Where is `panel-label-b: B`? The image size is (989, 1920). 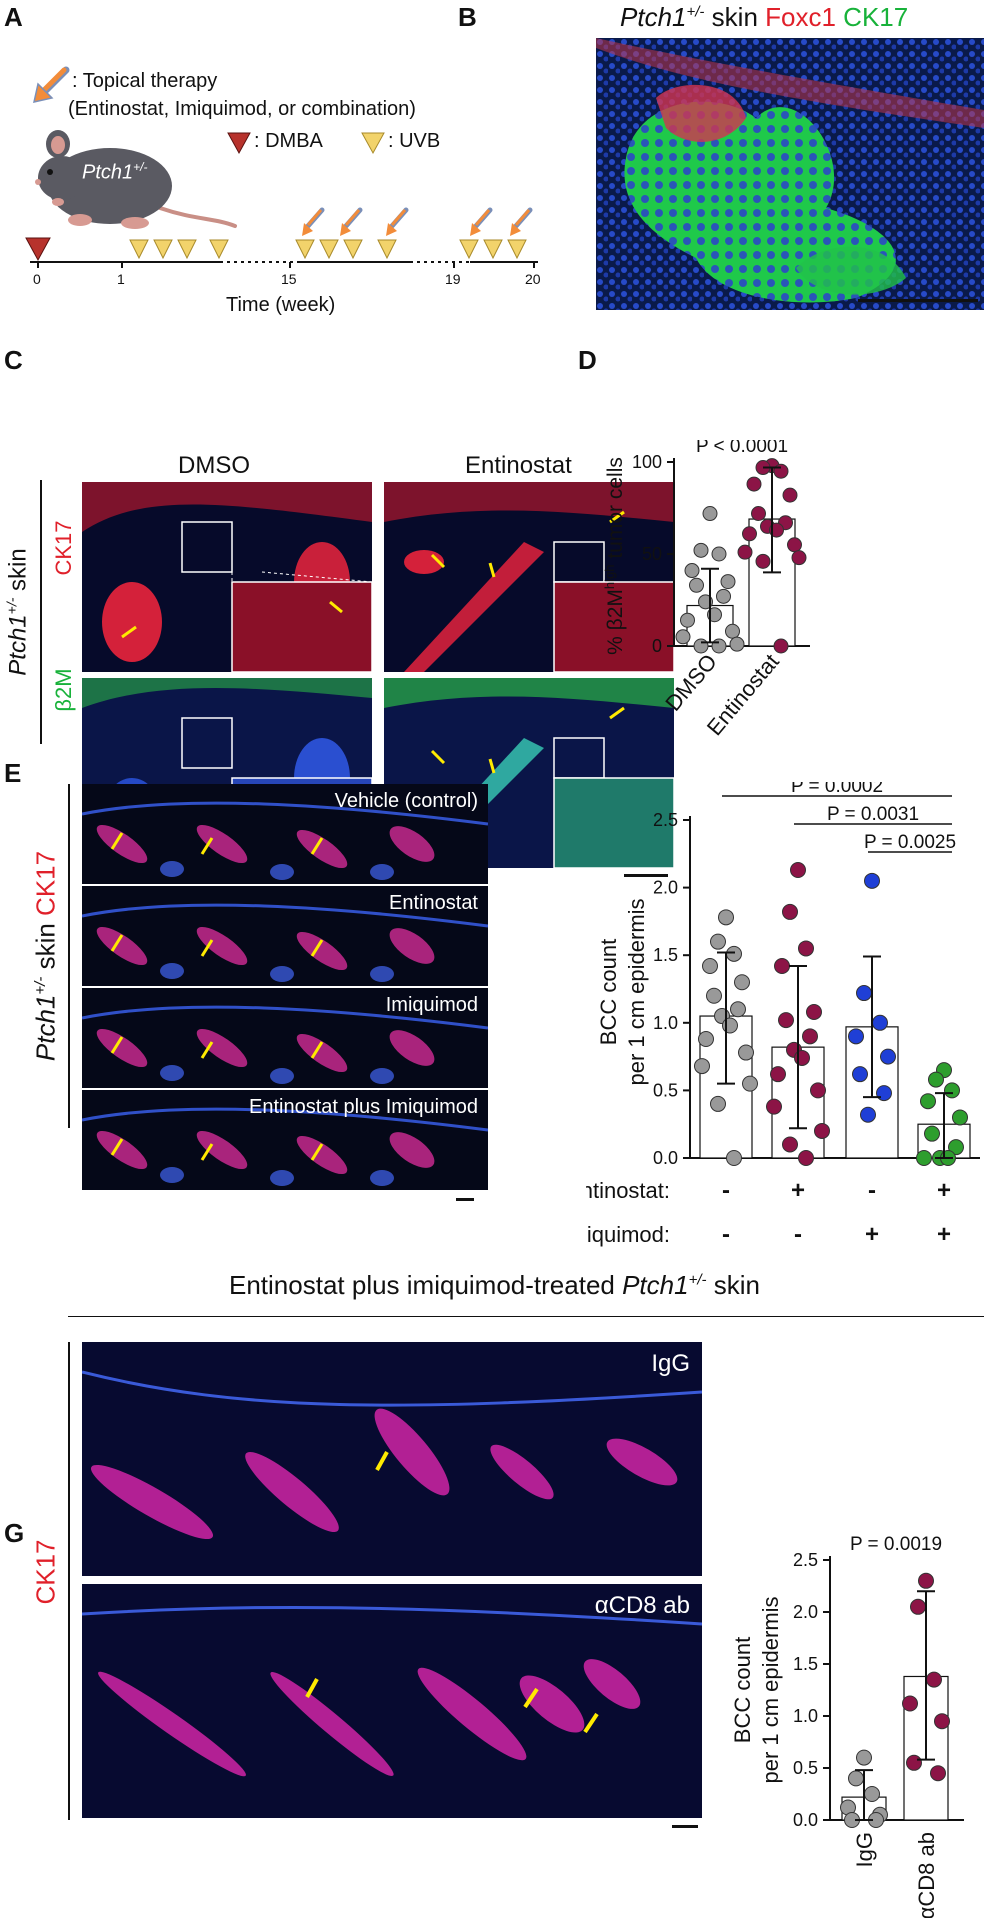 panel-label-b: B is located at coordinates (467, 17).